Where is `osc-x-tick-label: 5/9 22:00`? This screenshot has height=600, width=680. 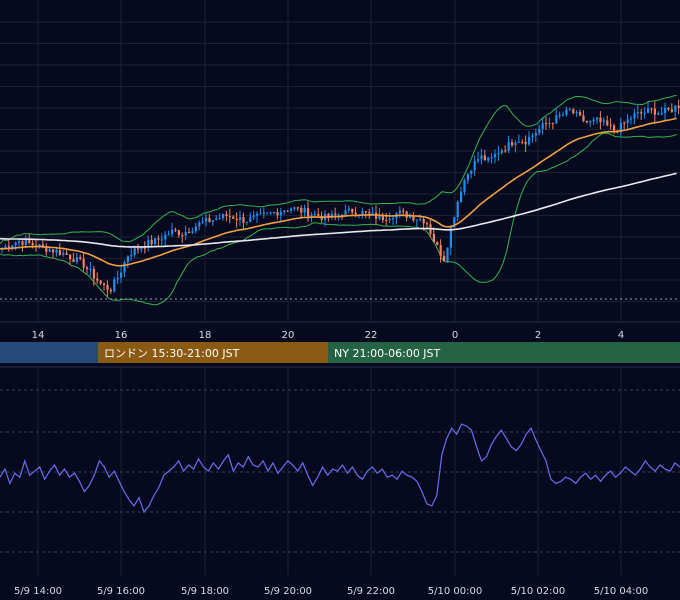 osc-x-tick-label: 5/9 22:00 is located at coordinates (371, 591).